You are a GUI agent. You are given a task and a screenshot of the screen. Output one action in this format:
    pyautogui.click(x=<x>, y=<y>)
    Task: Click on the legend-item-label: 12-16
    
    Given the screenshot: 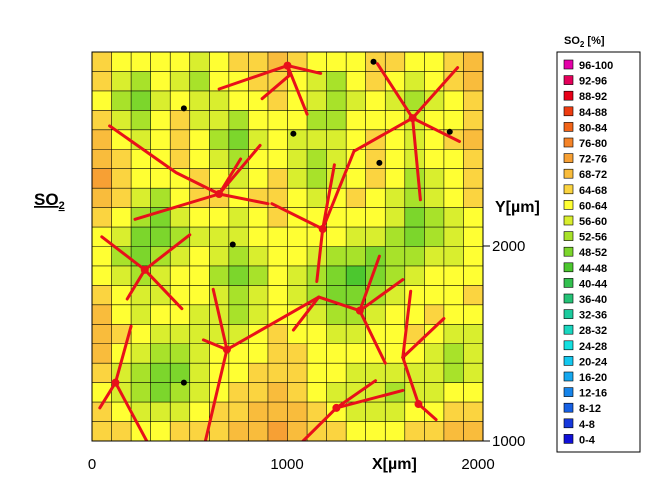 What is the action you would take?
    pyautogui.click(x=593, y=394)
    